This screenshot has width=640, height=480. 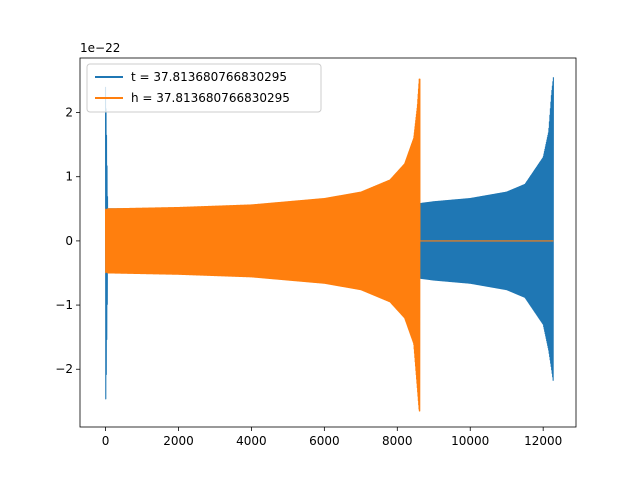 What do you see at coordinates (397, 441) in the screenshot?
I see `x-tick-label: 8000` at bounding box center [397, 441].